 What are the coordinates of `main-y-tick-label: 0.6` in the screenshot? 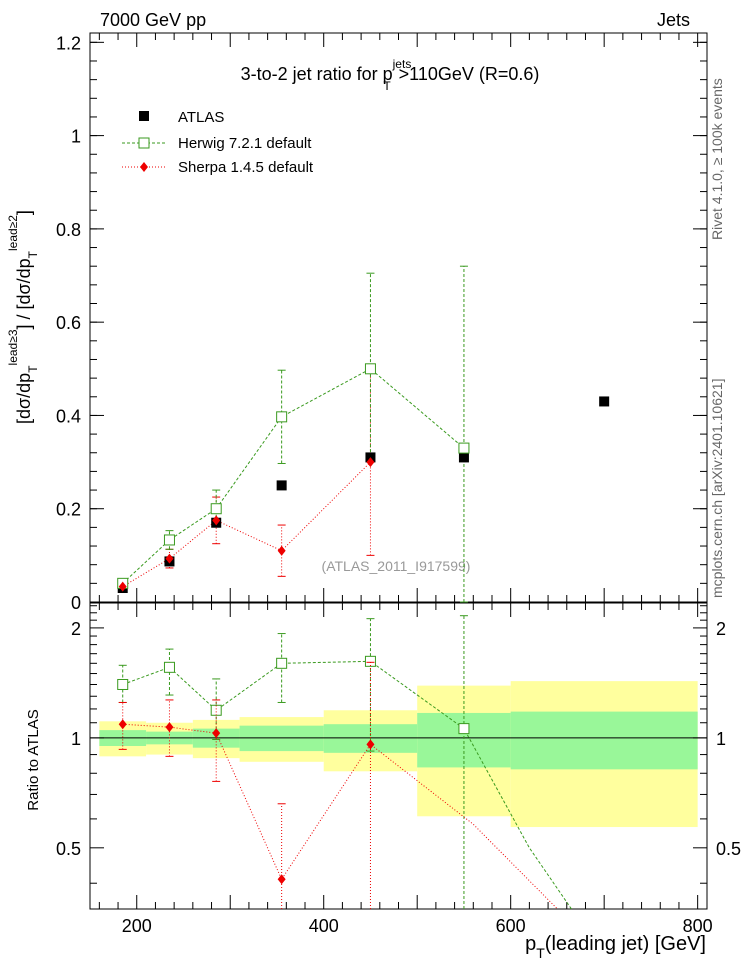 It's located at (68, 323).